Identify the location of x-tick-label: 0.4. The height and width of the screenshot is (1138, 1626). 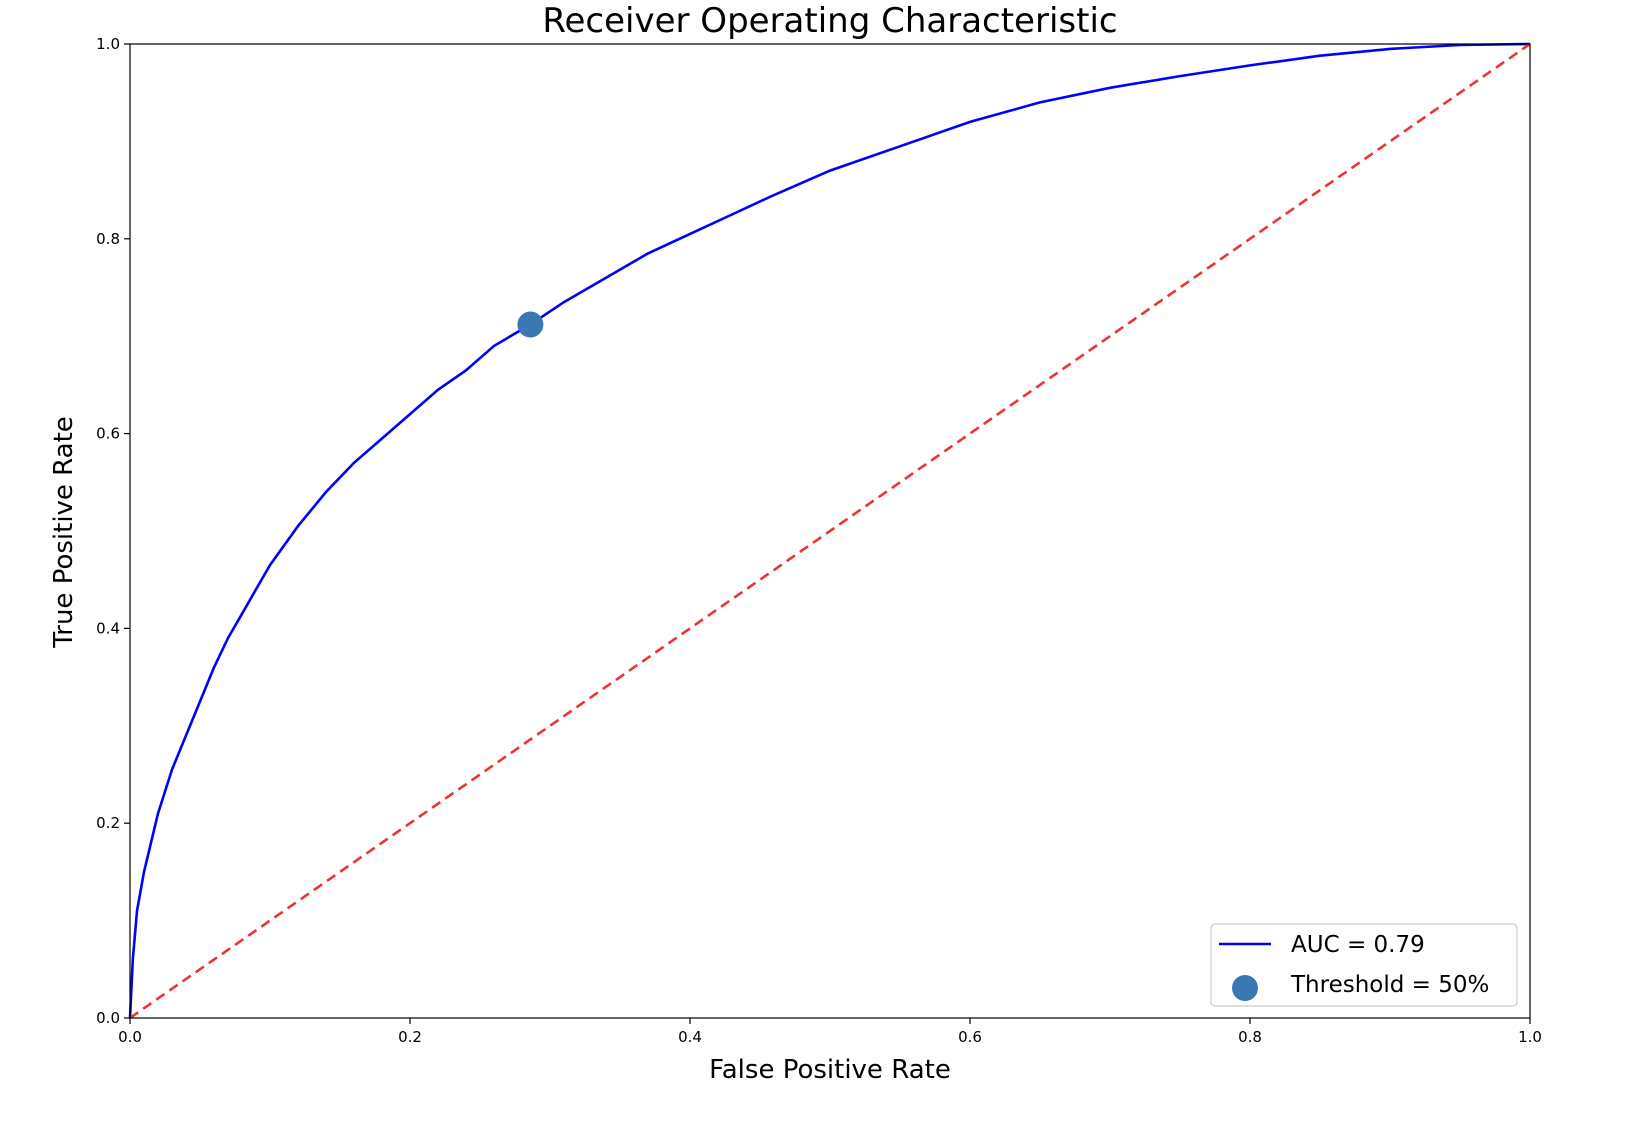
(690, 1037).